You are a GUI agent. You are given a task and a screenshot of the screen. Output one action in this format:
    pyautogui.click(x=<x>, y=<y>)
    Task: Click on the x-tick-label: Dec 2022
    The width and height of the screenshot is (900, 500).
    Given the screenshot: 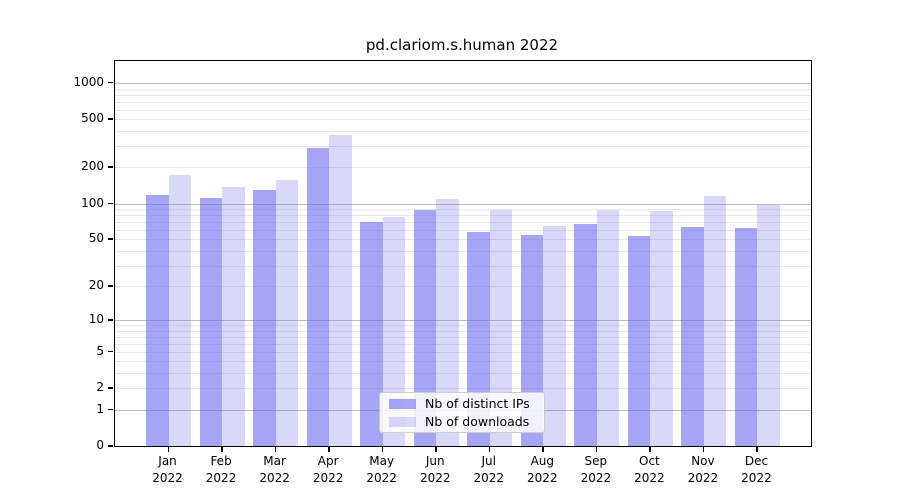 What is the action you would take?
    pyautogui.click(x=756, y=469)
    